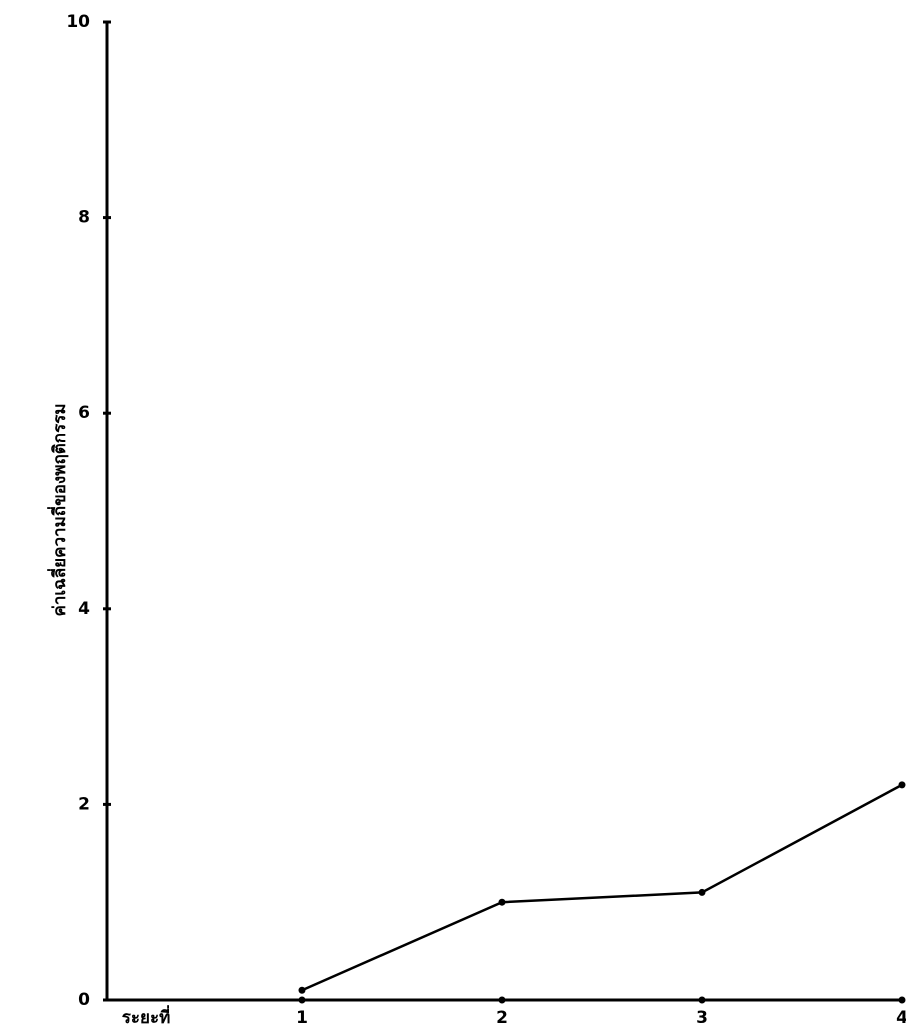 This screenshot has width=906, height=1028. I want to click on x-tick-label: 2, so click(502, 1018).